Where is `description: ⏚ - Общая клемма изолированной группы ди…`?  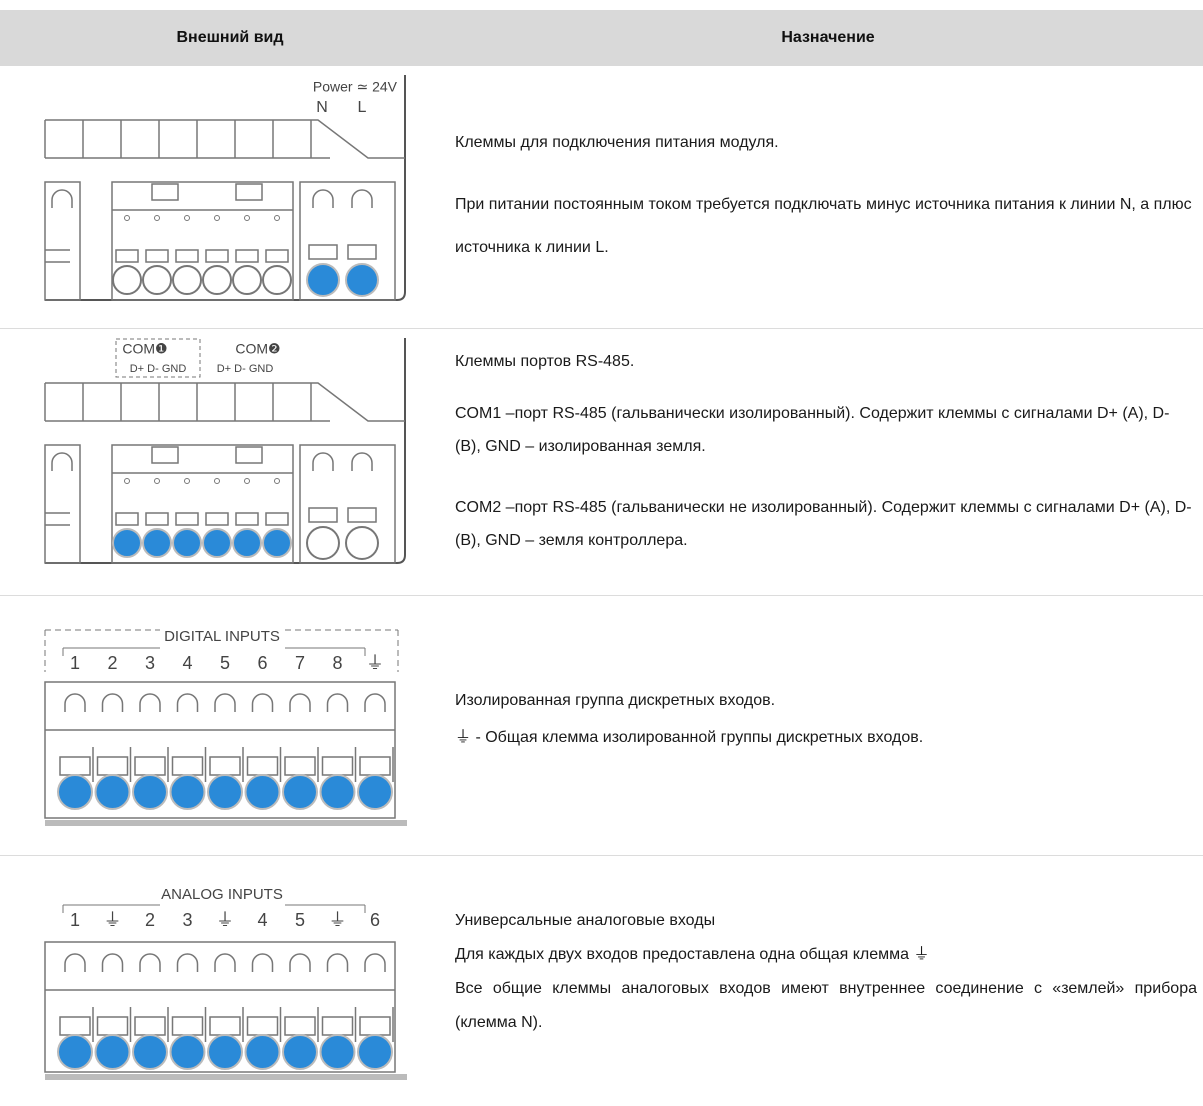 description: ⏚ - Общая клемма изолированной группы ди… is located at coordinates (689, 737).